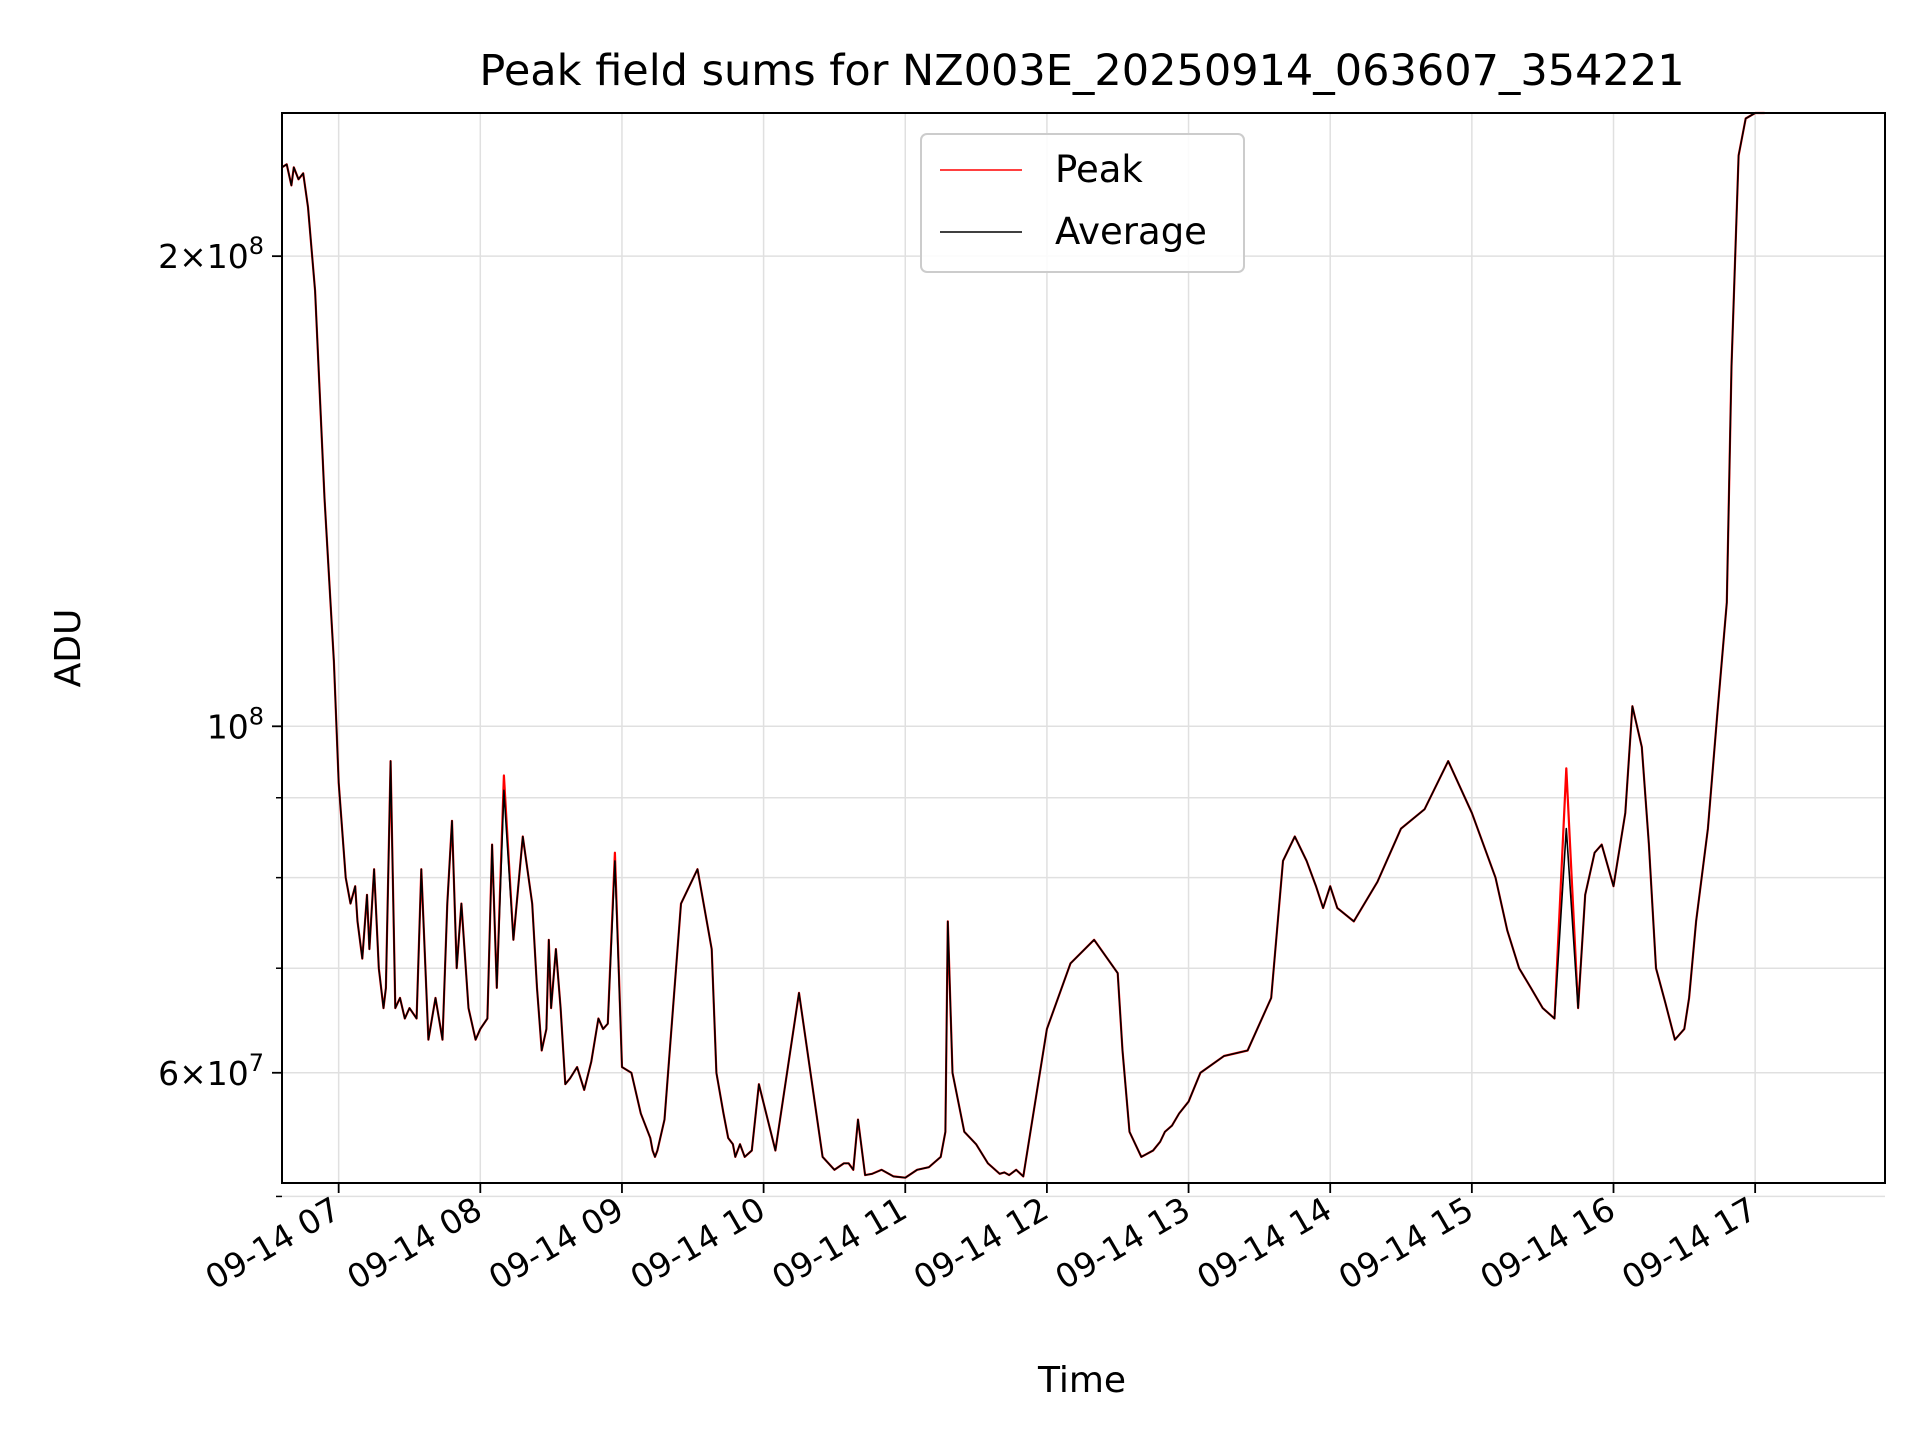 The height and width of the screenshot is (1440, 1920). I want to click on x-axis-label: Time, so click(1081, 1380).